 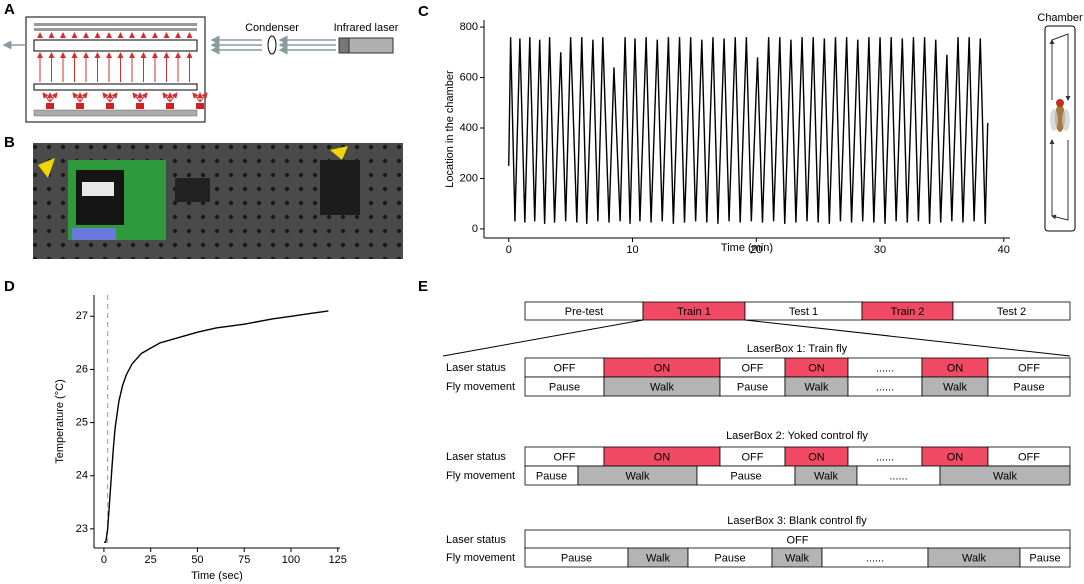 What do you see at coordinates (803, 312) in the screenshot?
I see `cell-label: Test 1` at bounding box center [803, 312].